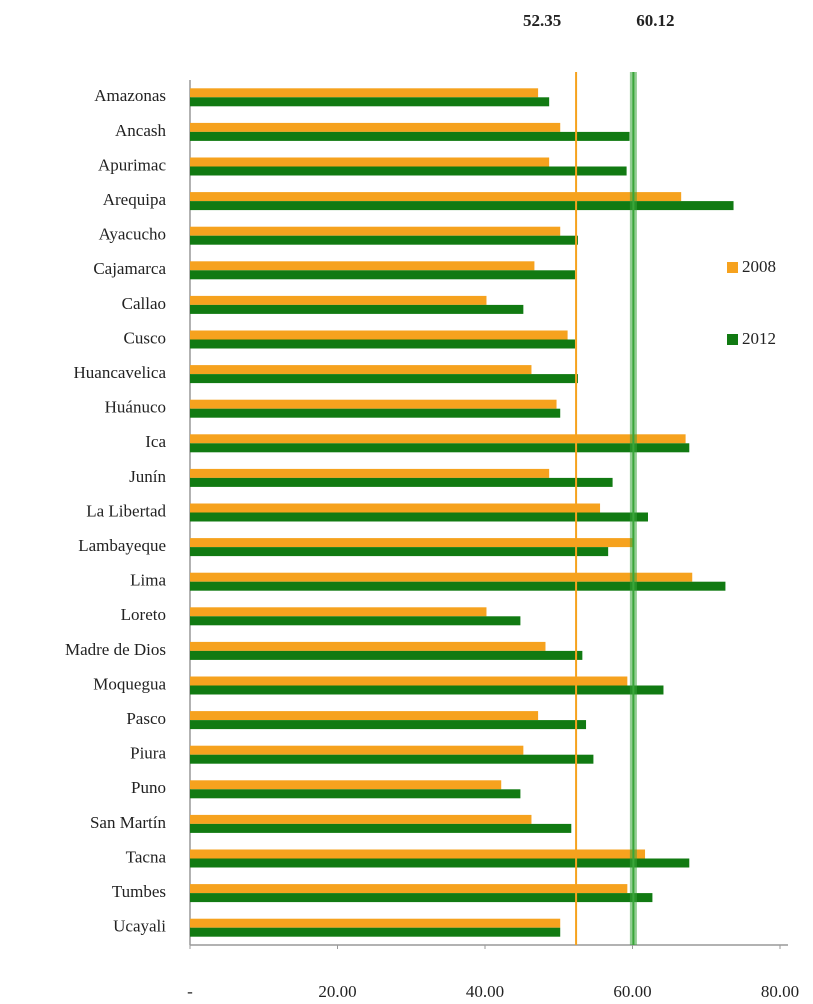  I want to click on x-tick-label: 80.00, so click(780, 991).